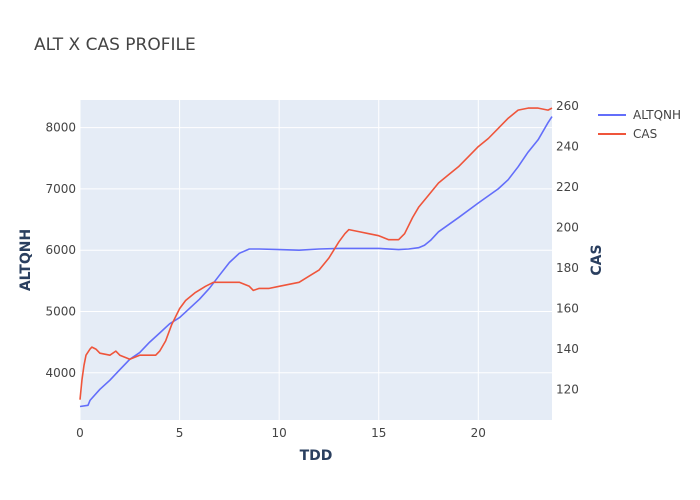 Image resolution: width=700 pixels, height=500 pixels. I want to click on x-tick-label: 0, so click(80, 433).